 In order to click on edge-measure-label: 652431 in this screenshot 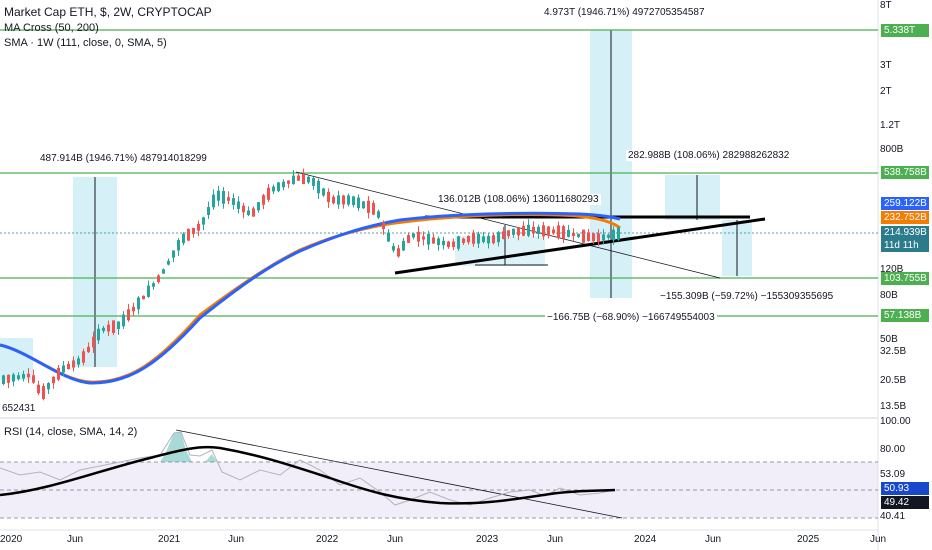, I will do `click(19, 408)`.